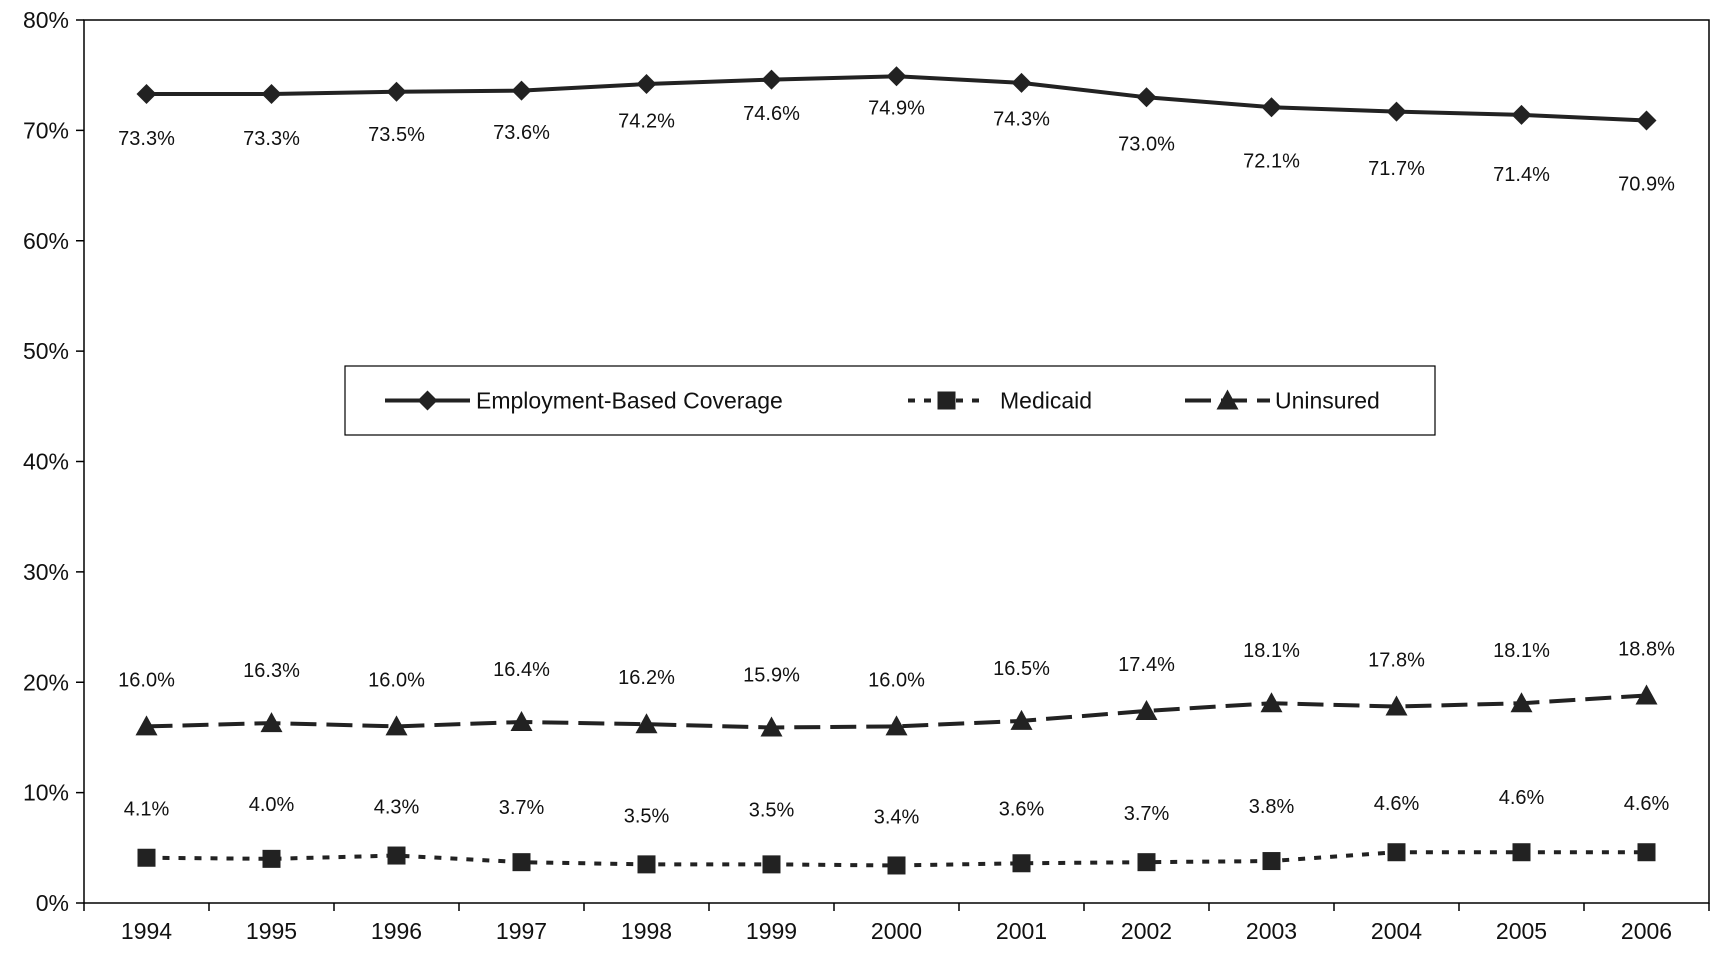 The image size is (1713, 959). Describe the element at coordinates (1521, 651) in the screenshot. I see `data-label: 18.1%` at that location.